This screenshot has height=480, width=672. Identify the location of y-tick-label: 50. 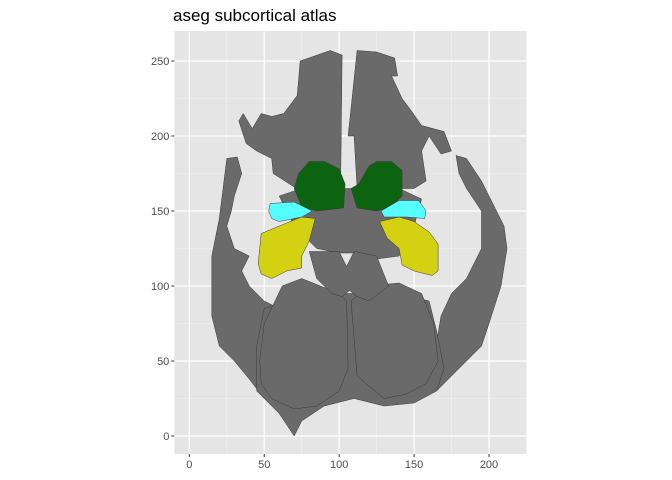
(163, 362).